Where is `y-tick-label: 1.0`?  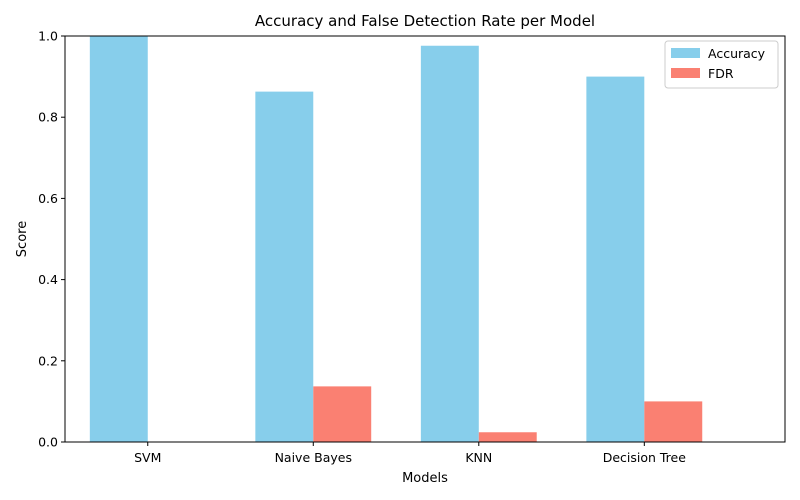 y-tick-label: 1.0 is located at coordinates (48, 36).